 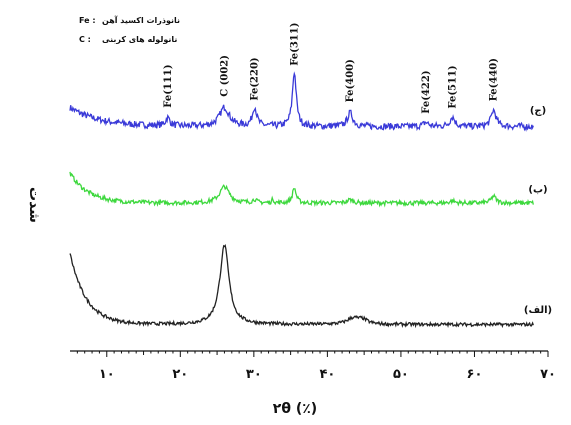 I want to click on x-tick-label-30: ۳۰, so click(x=254, y=374).